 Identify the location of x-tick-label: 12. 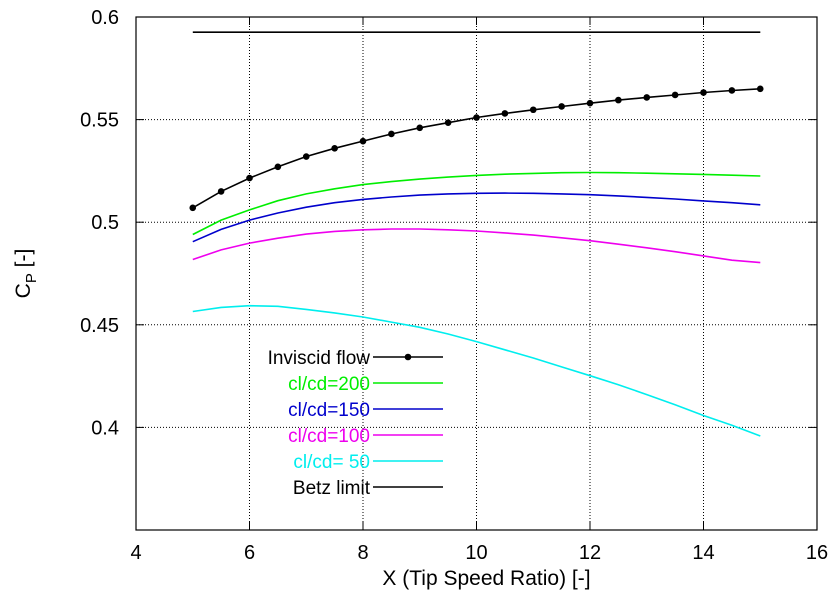
(590, 553).